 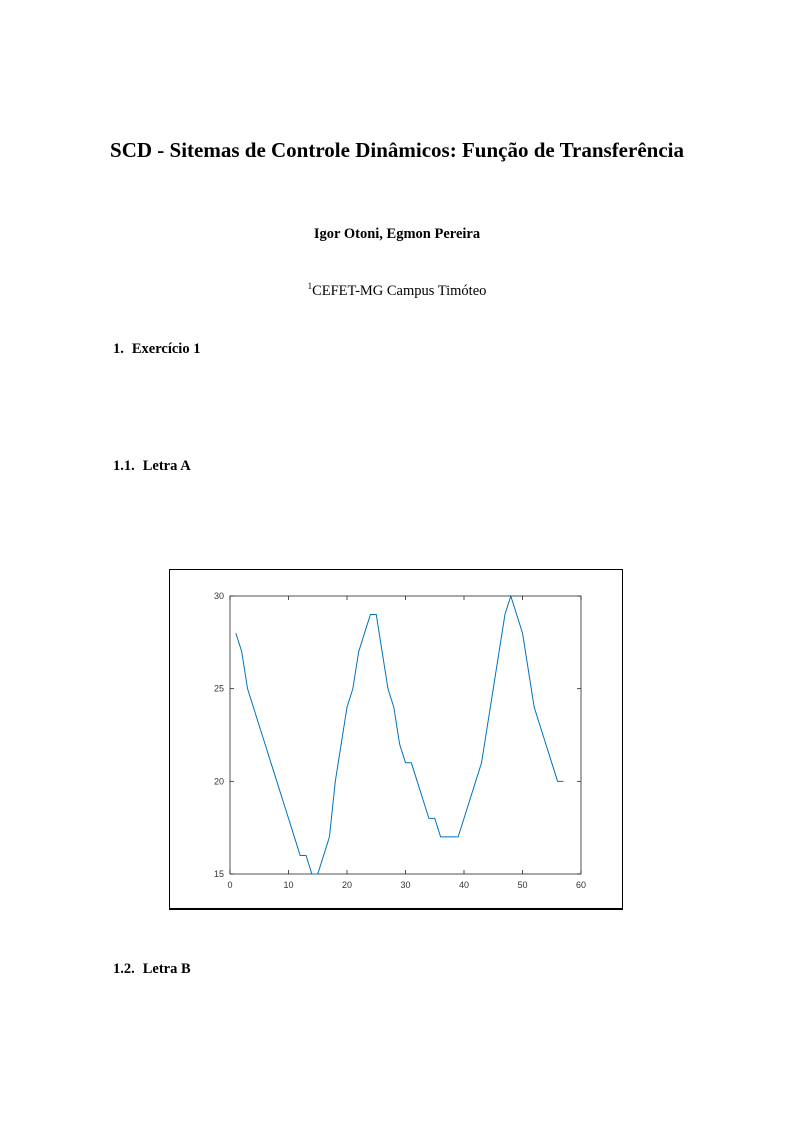 I want to click on subsection-heading: 1.2. Letra B, so click(x=152, y=969).